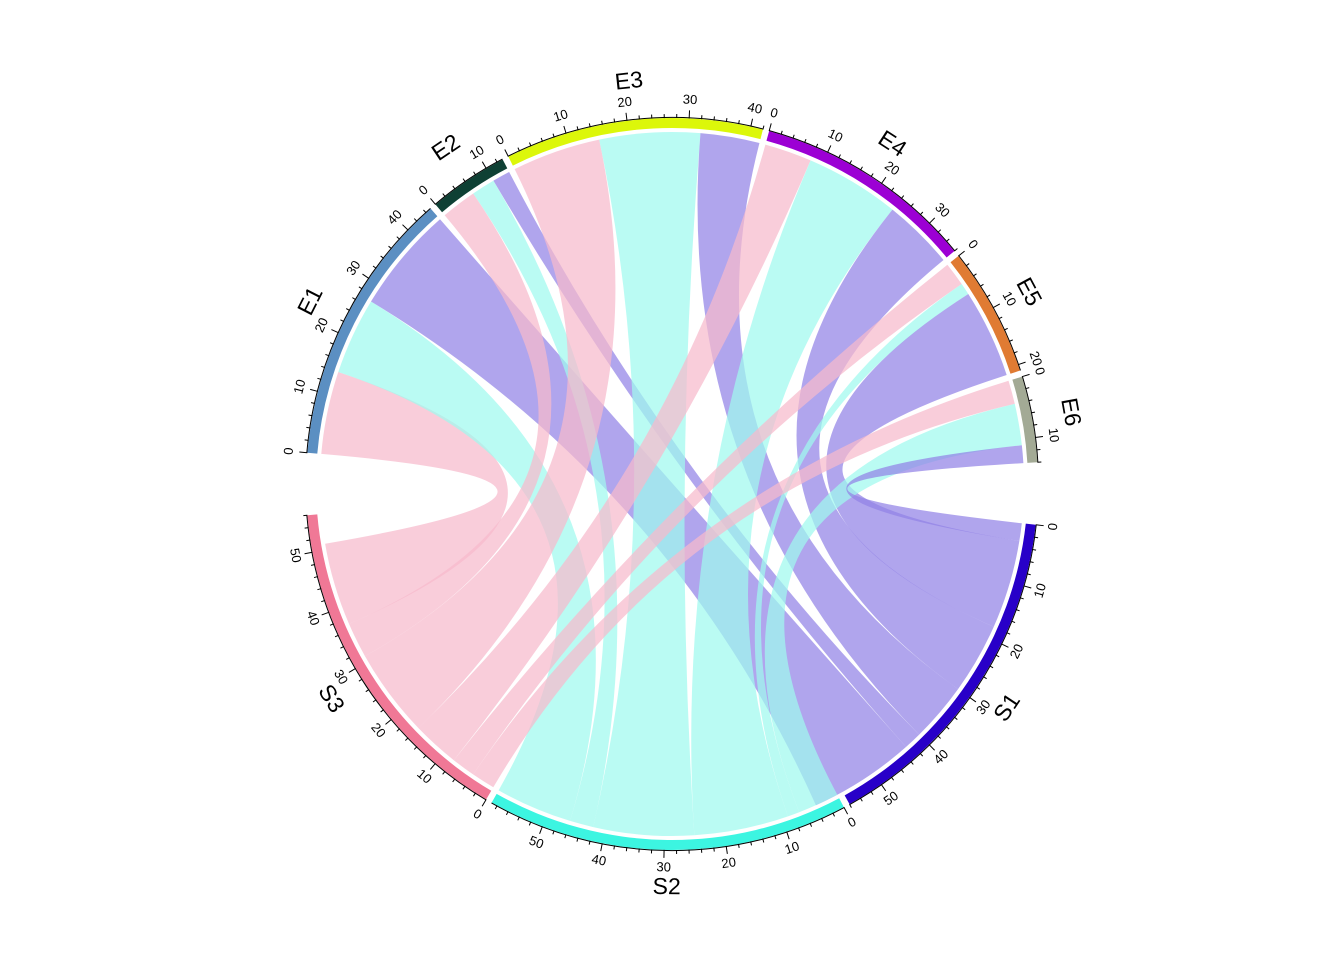 The image size is (1344, 960). Describe the element at coordinates (893, 608) in the screenshot. I see `link-e6-s2` at that location.